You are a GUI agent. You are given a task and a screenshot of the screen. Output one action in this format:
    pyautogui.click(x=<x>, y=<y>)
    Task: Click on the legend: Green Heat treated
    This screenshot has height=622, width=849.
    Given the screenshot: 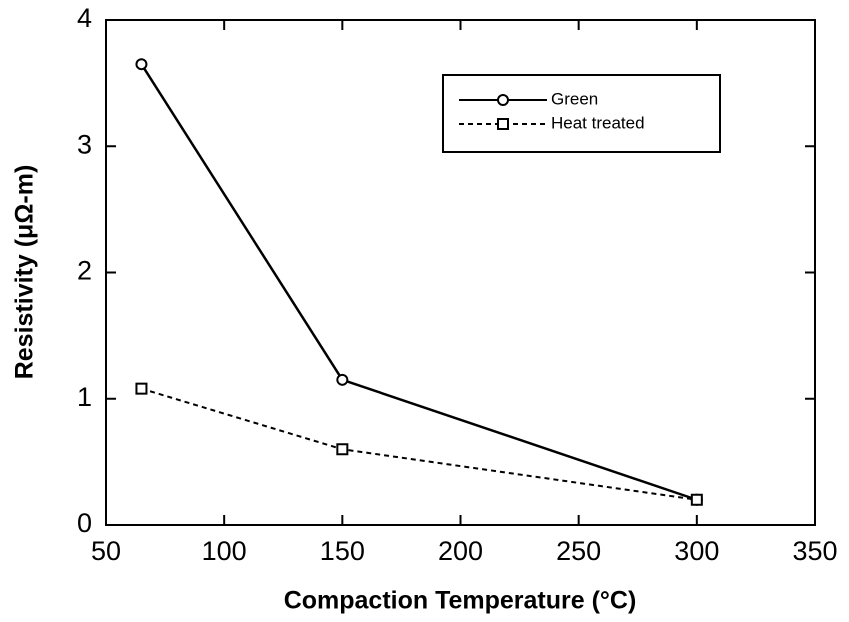 What is the action you would take?
    pyautogui.click(x=581, y=113)
    